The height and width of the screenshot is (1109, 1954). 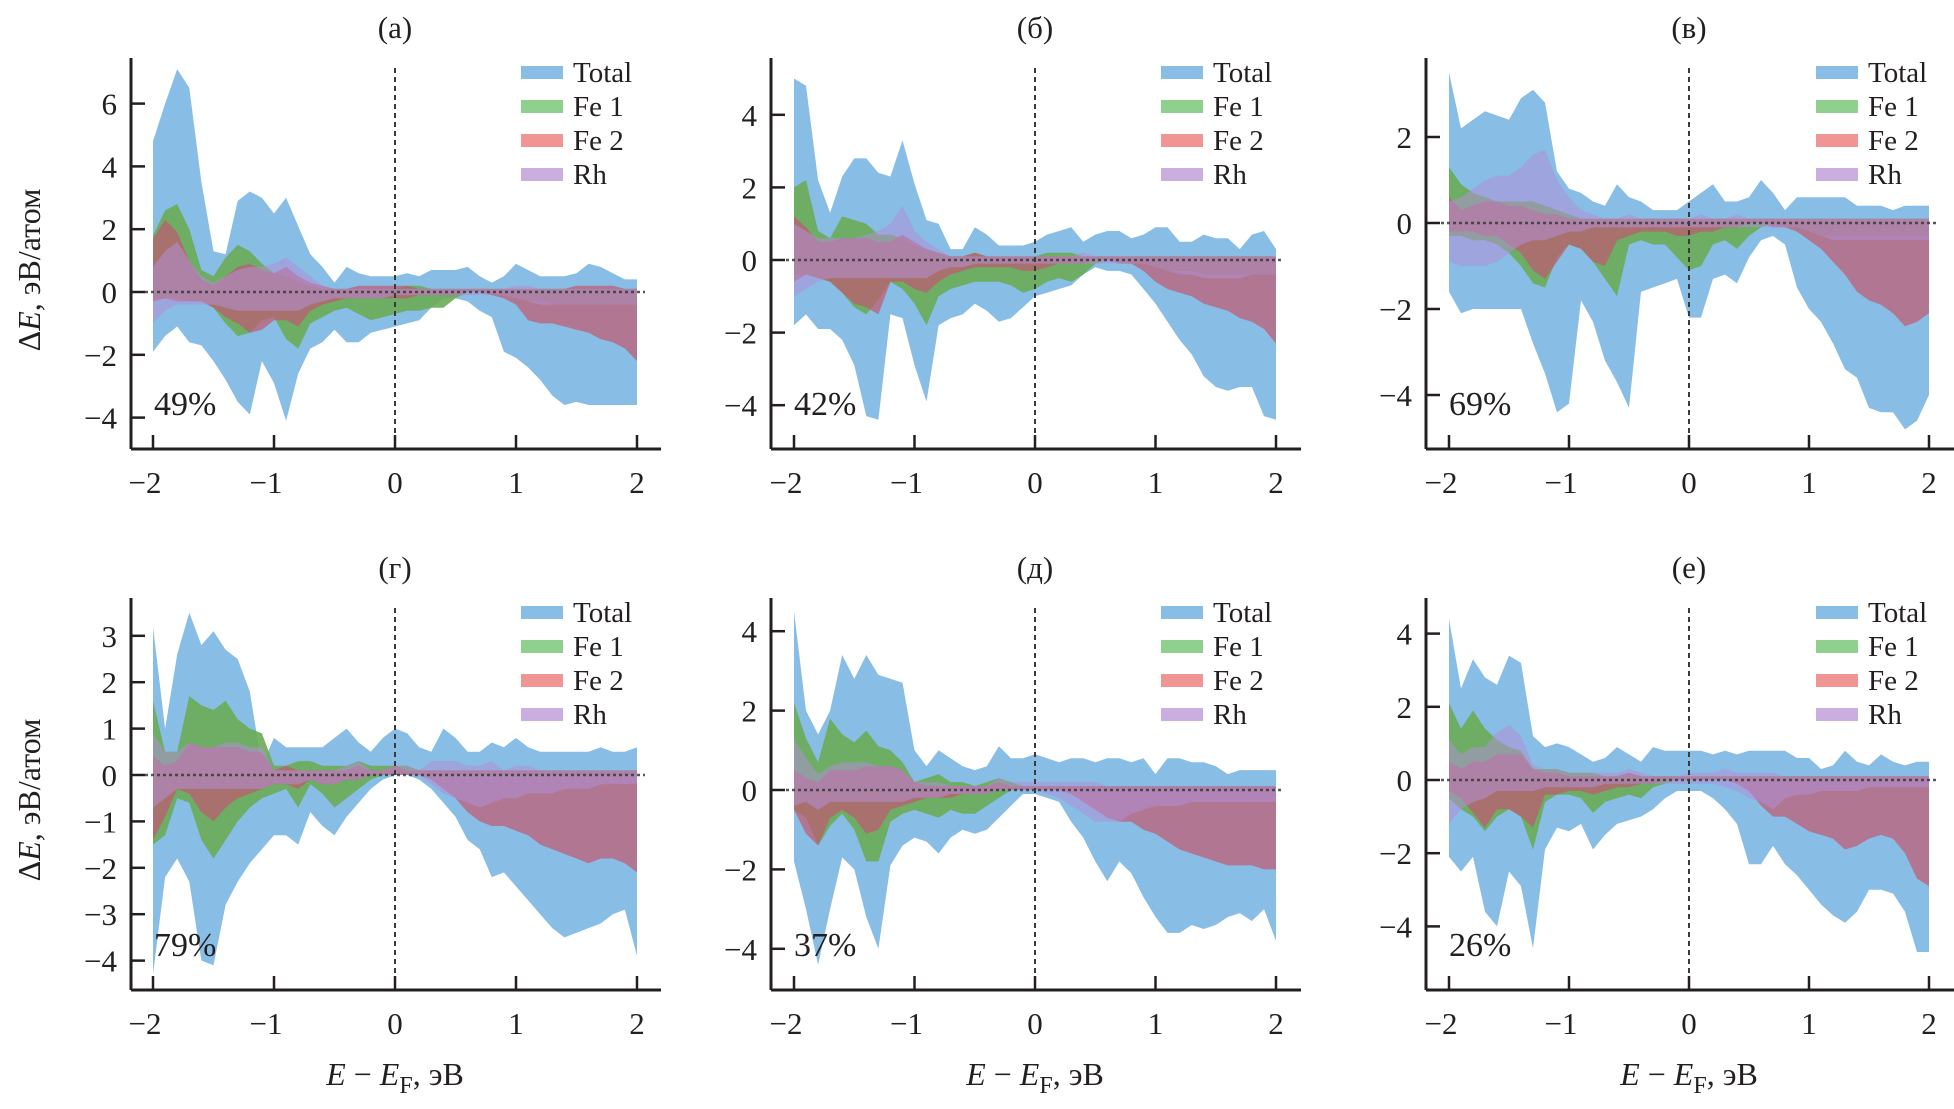 What do you see at coordinates (395, 27) in the screenshot?
I see `panel-title: (a)` at bounding box center [395, 27].